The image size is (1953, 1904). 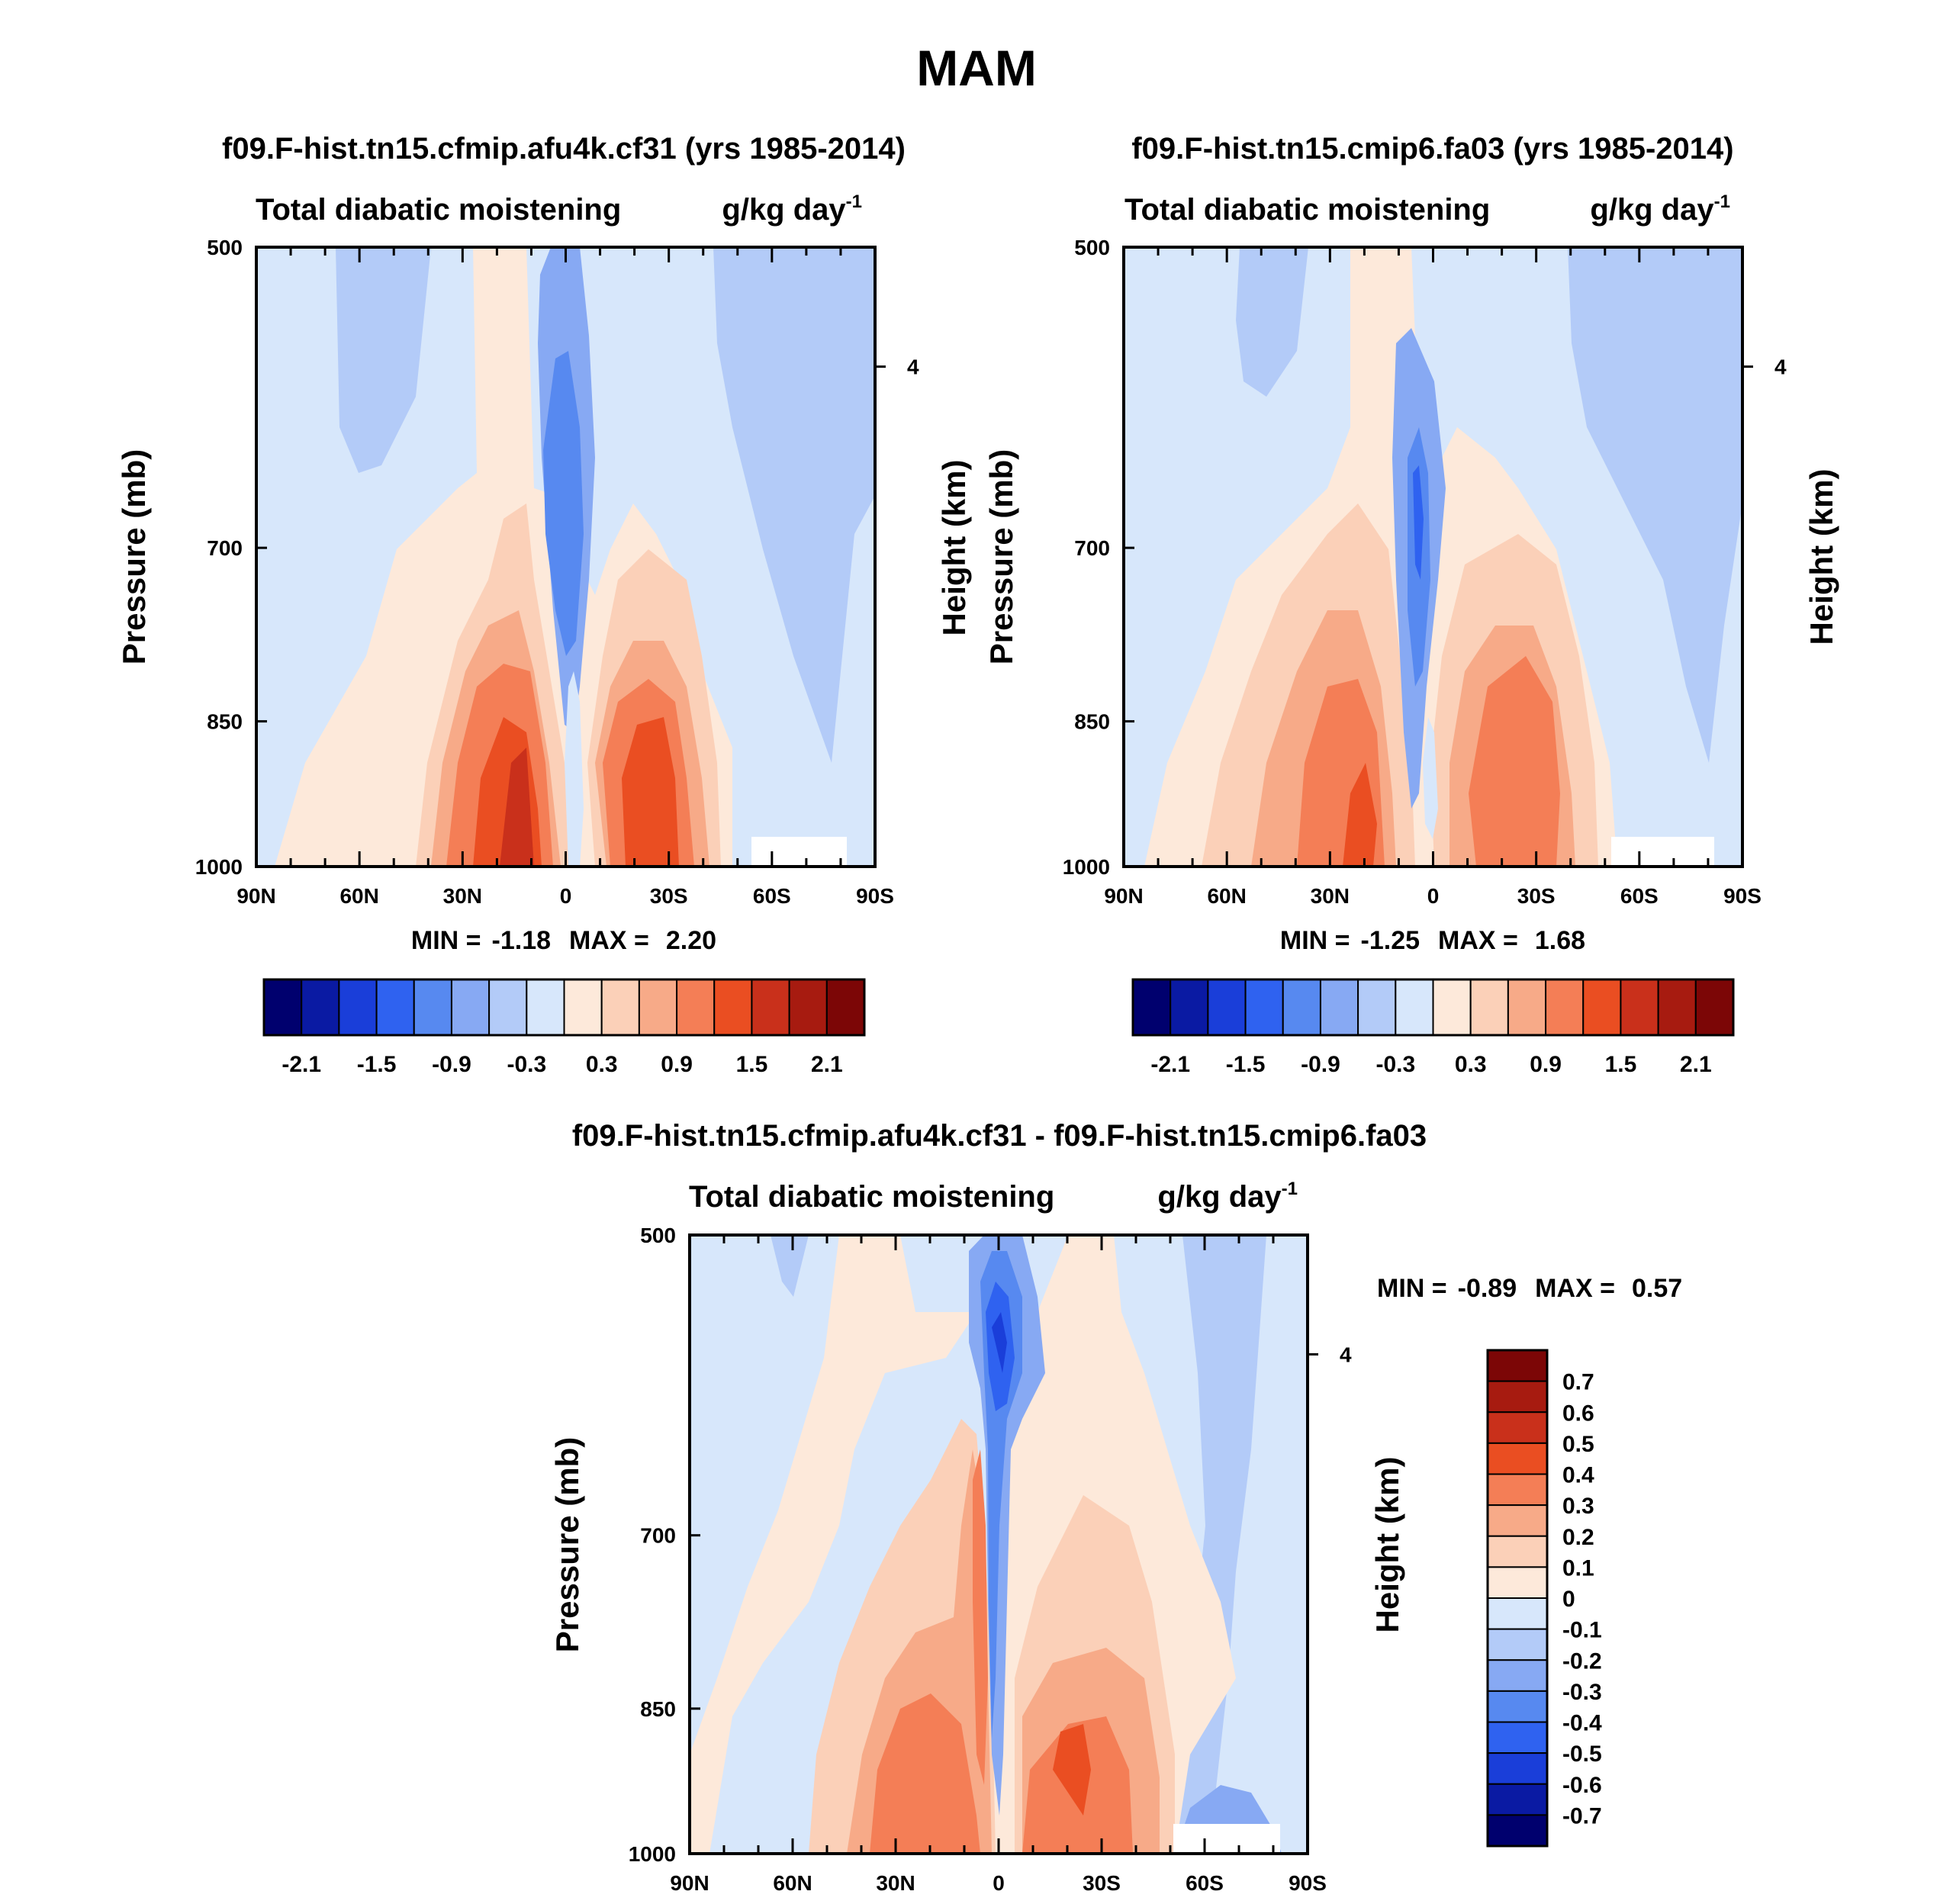 What do you see at coordinates (1578, 1475) in the screenshot?
I see `colorbar-label: 0.4` at bounding box center [1578, 1475].